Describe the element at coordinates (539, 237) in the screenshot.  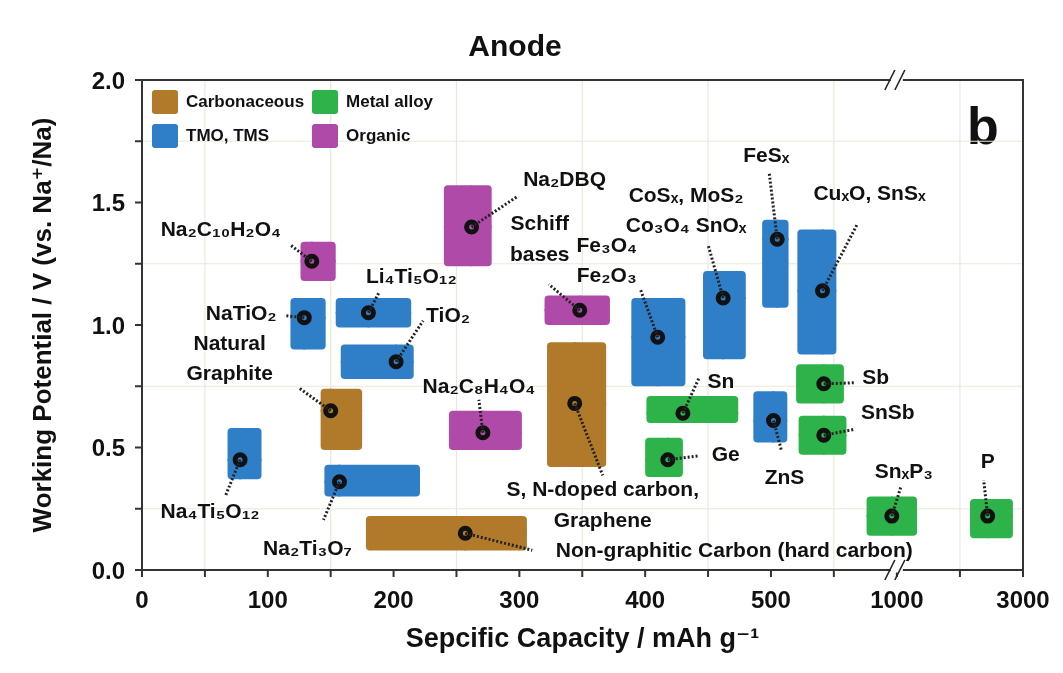
I see `annotation: Schiff bases` at that location.